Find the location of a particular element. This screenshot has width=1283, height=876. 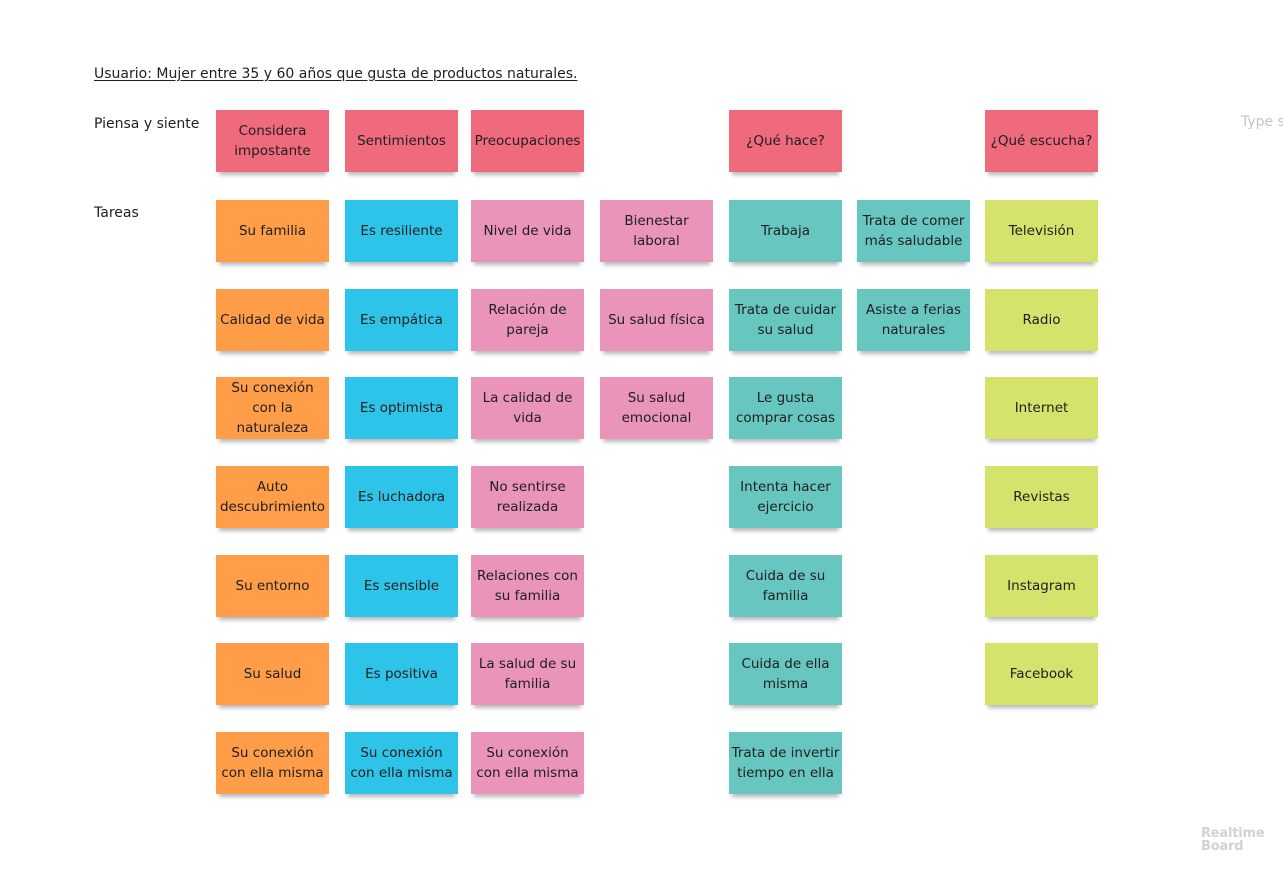

sticky-note-listens: Radio is located at coordinates (1041, 320).